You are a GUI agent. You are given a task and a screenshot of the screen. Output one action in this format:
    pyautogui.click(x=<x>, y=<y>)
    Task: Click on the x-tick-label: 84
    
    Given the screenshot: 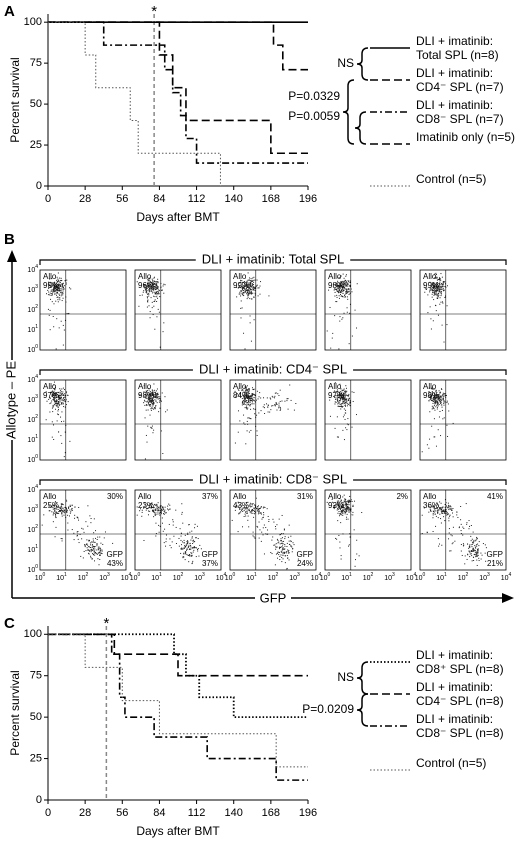 What is the action you would take?
    pyautogui.click(x=159, y=813)
    